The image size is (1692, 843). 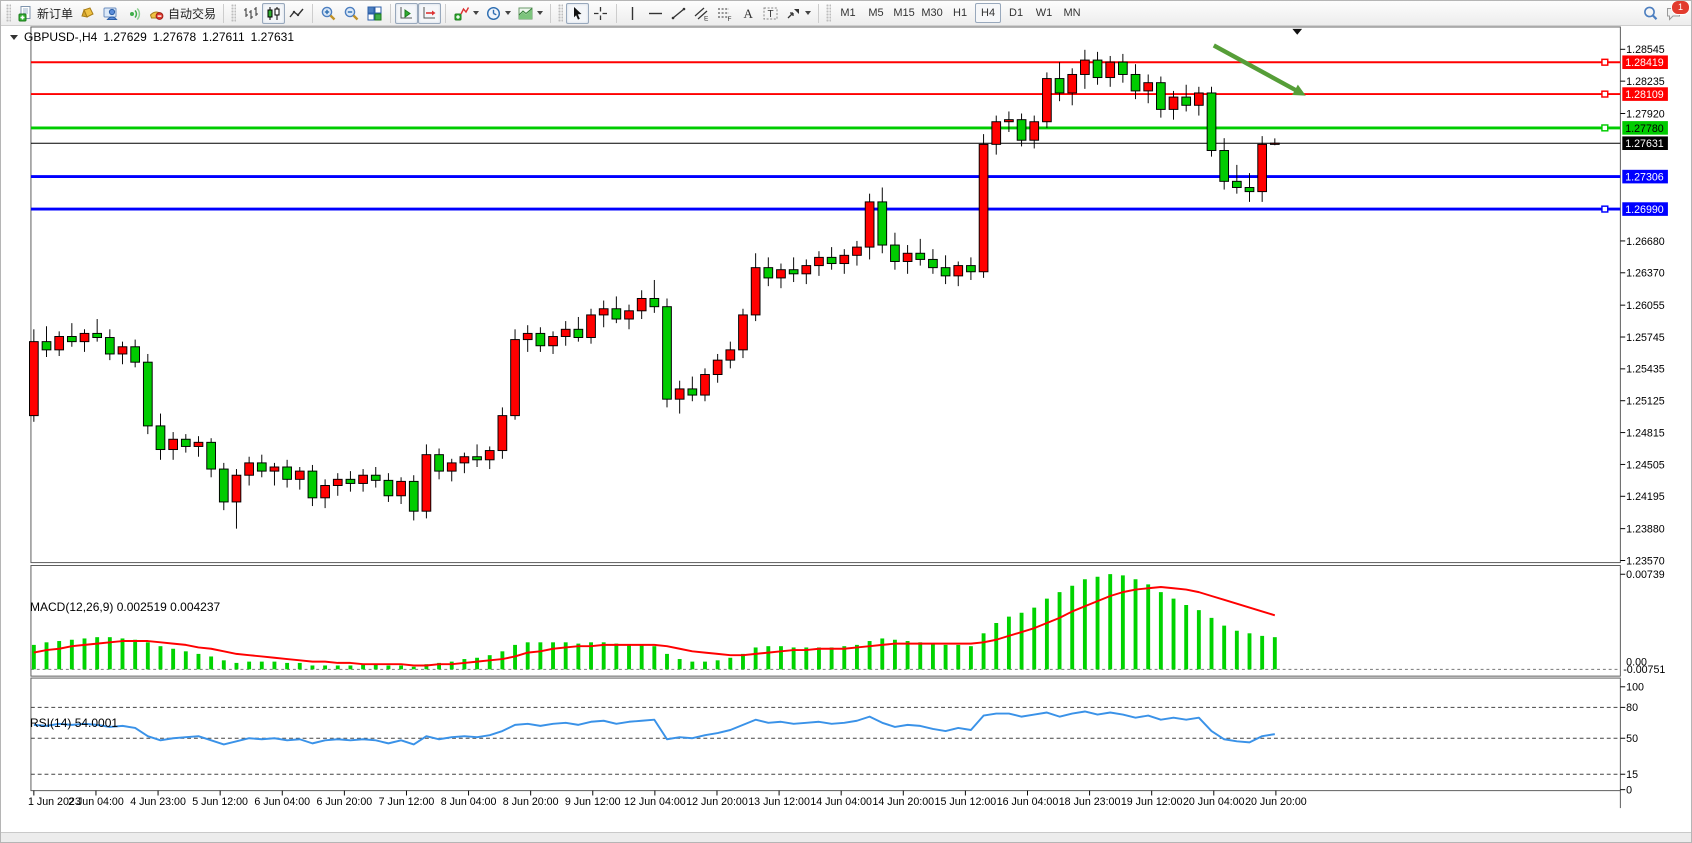 I want to click on time-axis-label: 14 Jun 20:00, so click(x=903, y=802).